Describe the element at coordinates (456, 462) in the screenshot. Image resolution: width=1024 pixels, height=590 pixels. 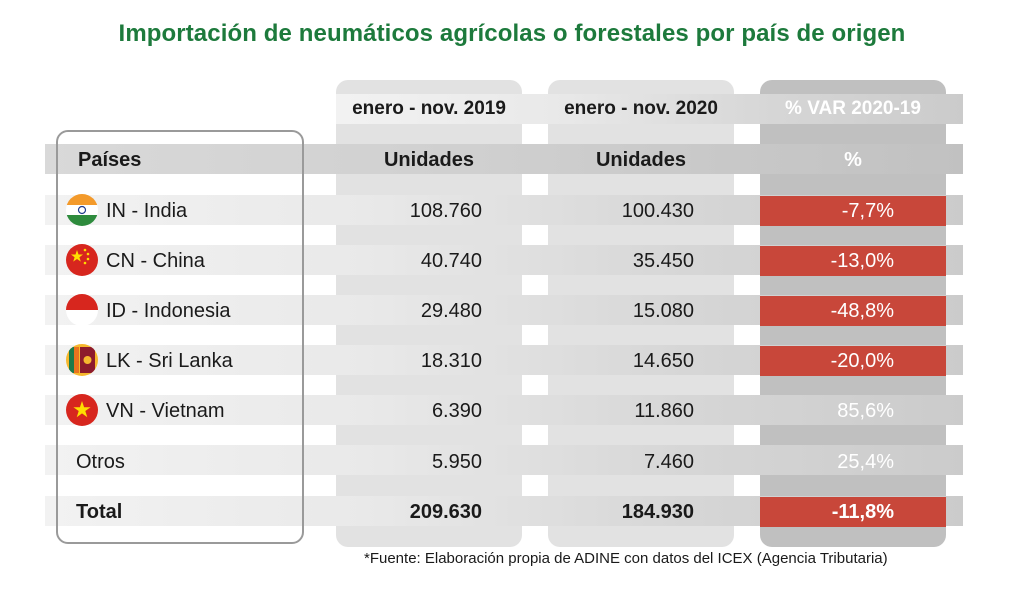
I see `value-2019: 5.950` at that location.